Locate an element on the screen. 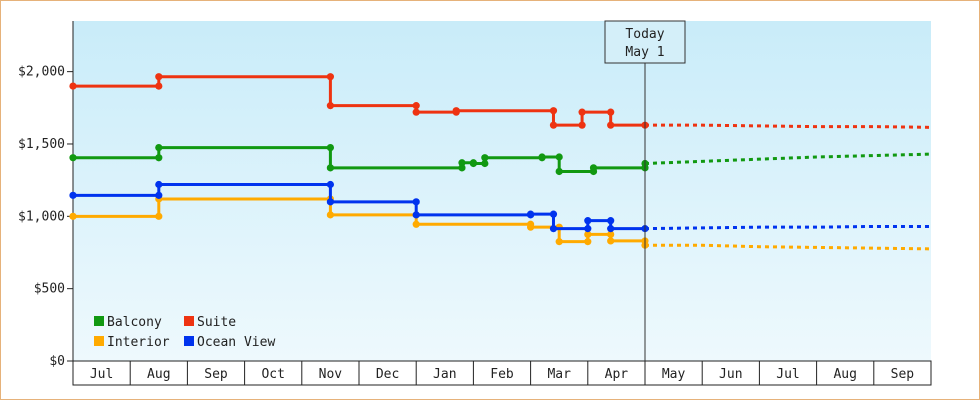 This screenshot has height=401, width=980. x-tick-label: Mar is located at coordinates (559, 374).